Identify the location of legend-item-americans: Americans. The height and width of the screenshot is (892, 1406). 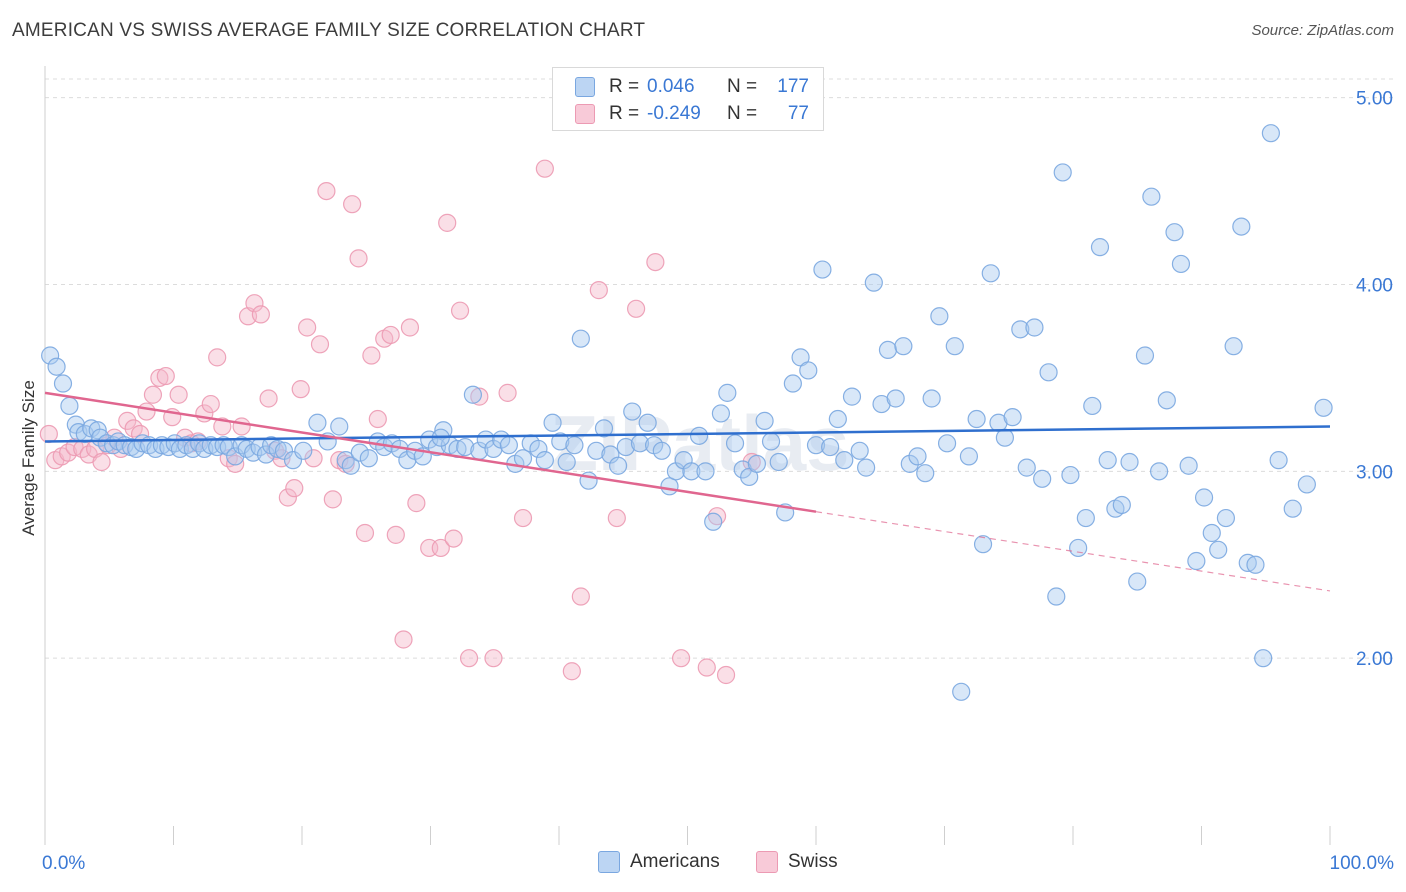
(659, 862).